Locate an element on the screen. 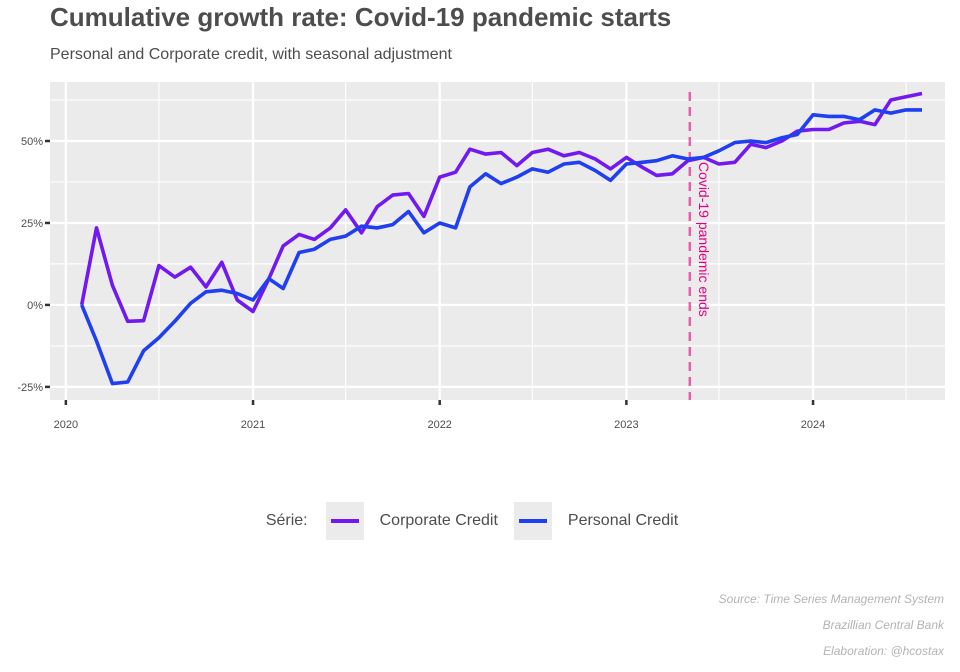  x-tick-label: 2021 is located at coordinates (253, 425).